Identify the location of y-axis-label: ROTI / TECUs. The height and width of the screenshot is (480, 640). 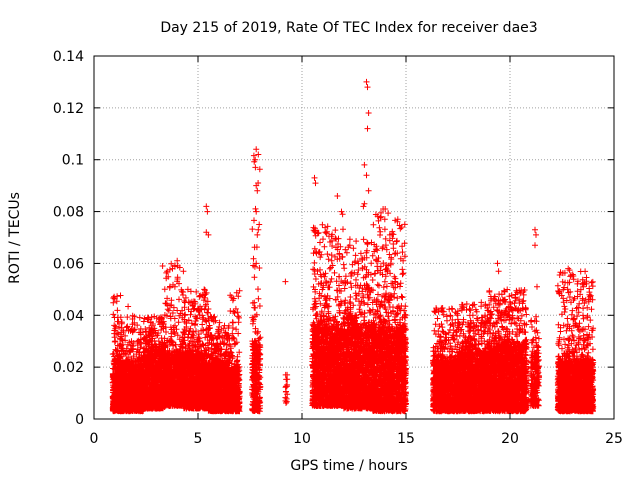
(15, 238).